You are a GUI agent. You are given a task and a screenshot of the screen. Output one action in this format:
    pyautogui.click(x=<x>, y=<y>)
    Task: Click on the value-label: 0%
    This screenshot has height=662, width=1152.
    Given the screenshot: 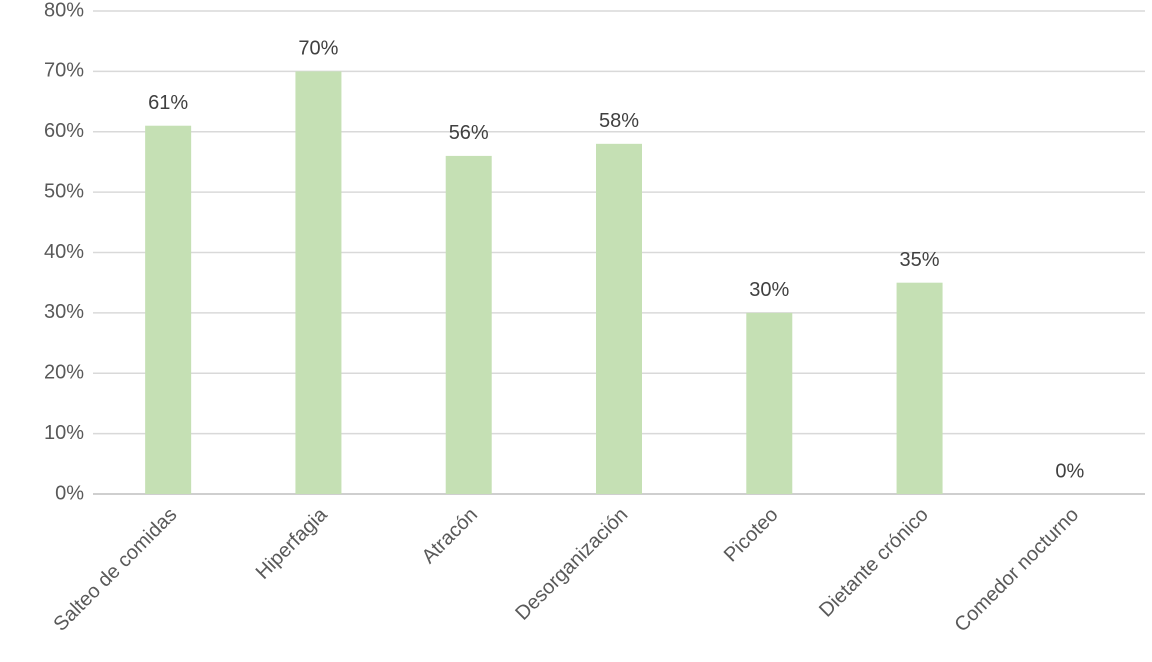 What is the action you would take?
    pyautogui.click(x=1069, y=471)
    